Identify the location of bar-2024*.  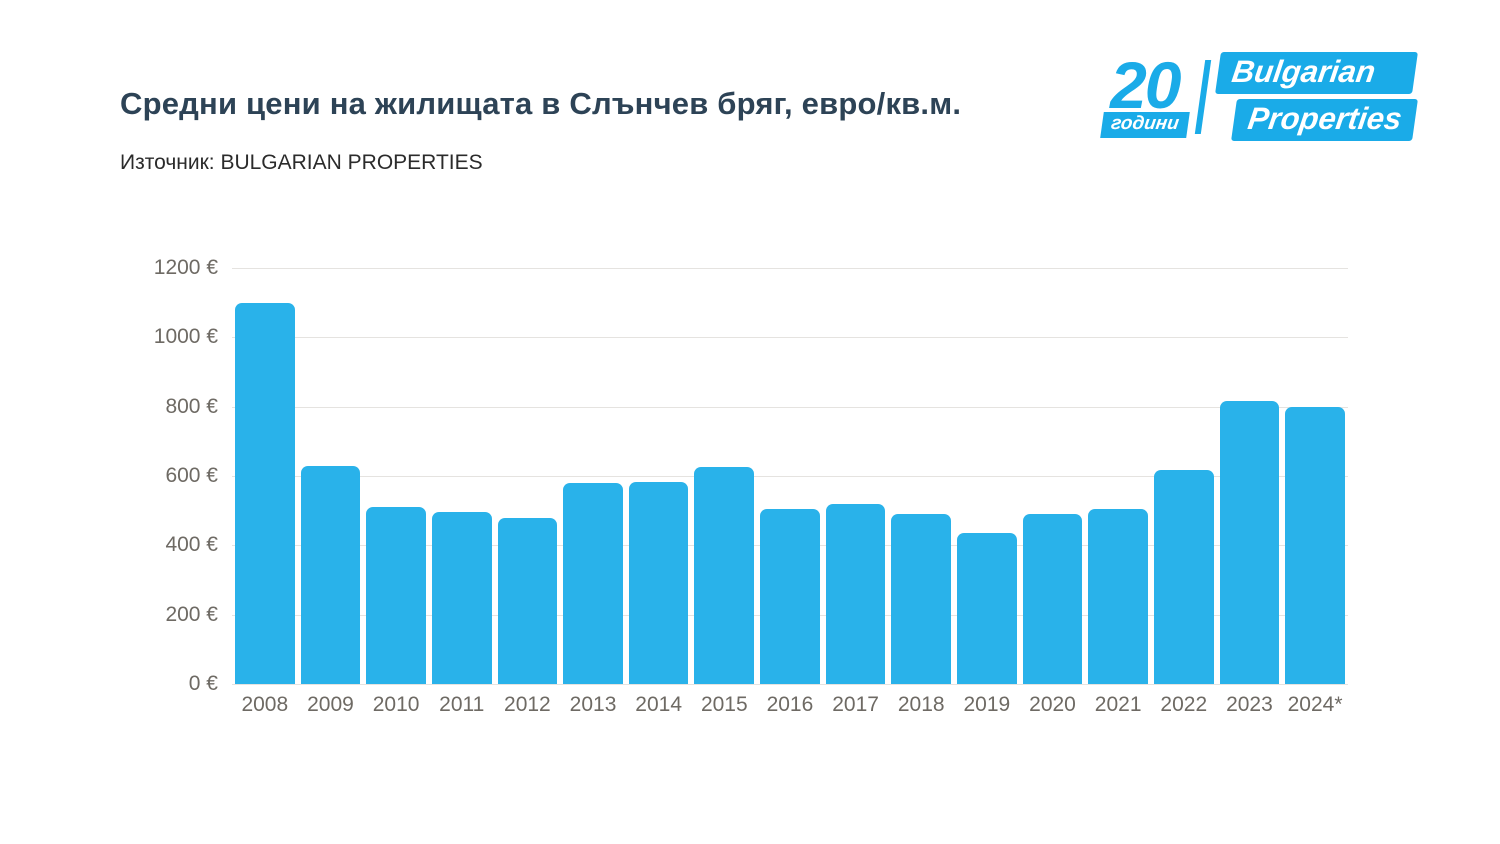
(1315, 545).